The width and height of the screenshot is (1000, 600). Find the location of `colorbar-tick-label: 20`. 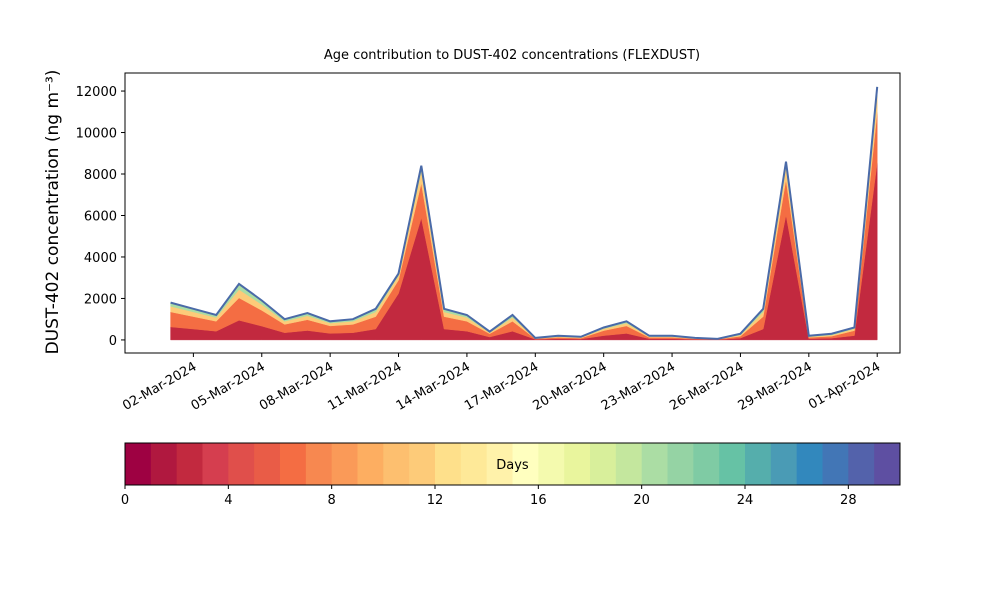

colorbar-tick-label: 20 is located at coordinates (641, 500).